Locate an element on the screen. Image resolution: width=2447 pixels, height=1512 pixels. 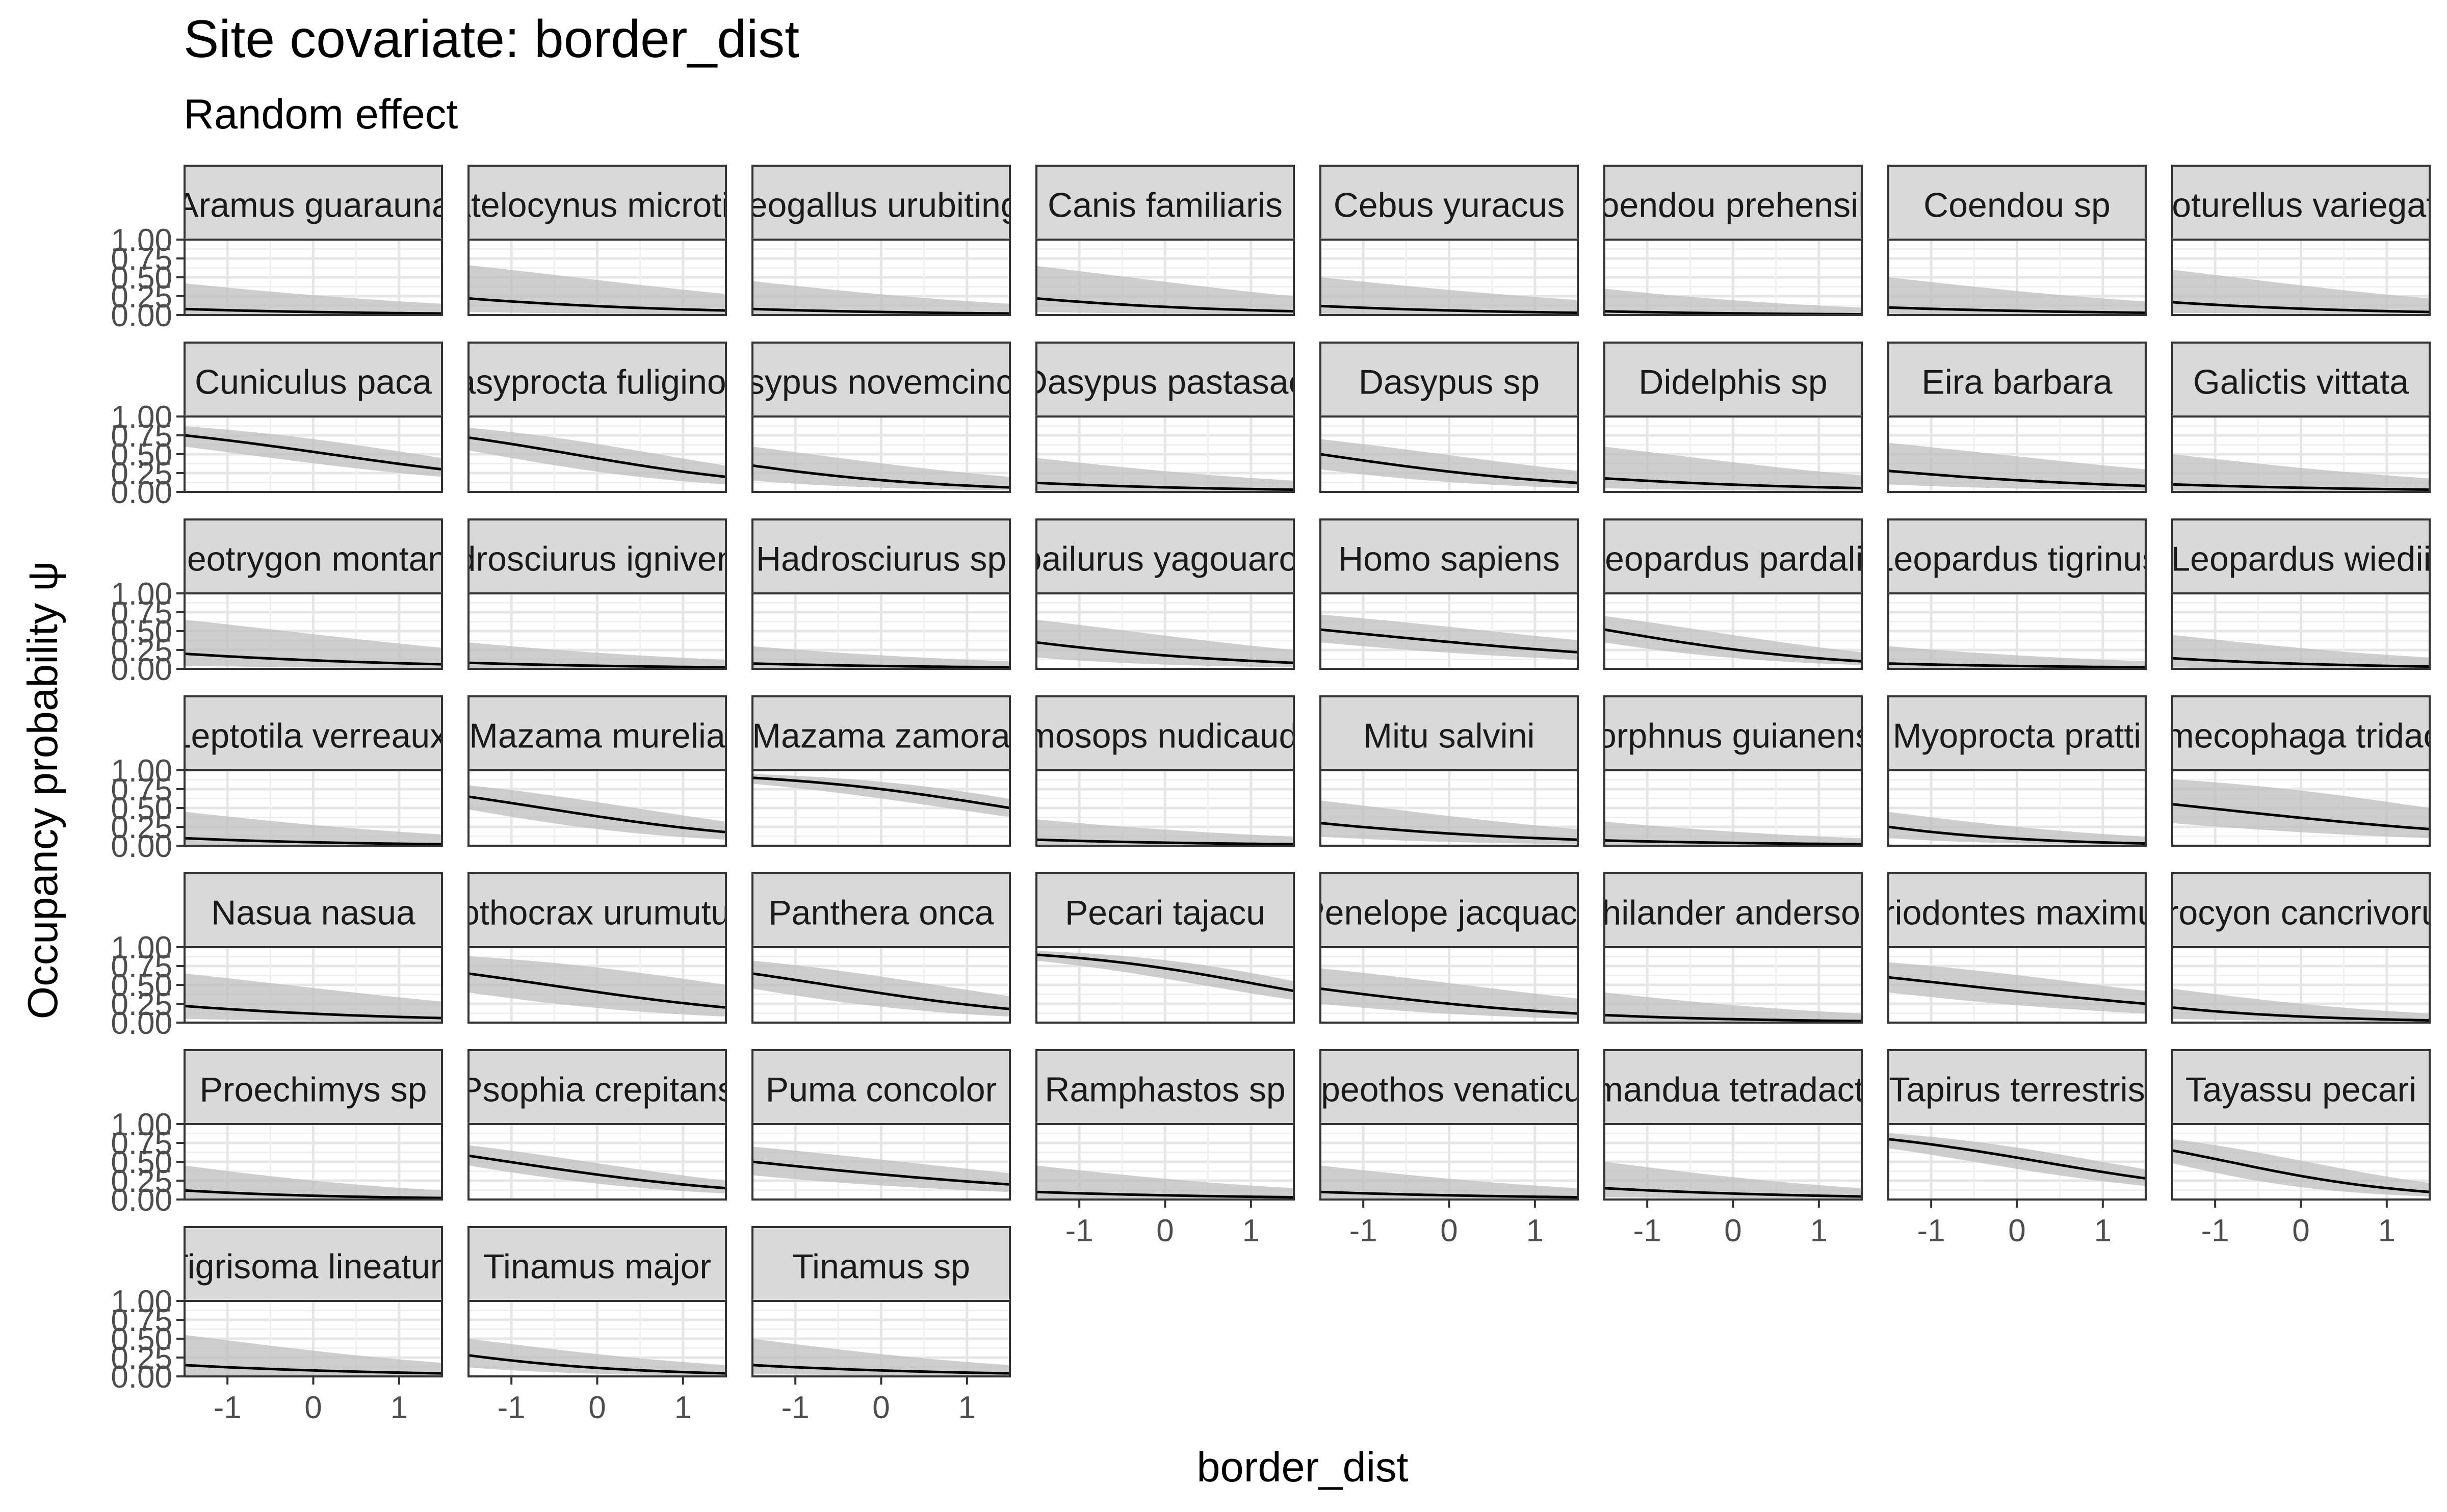
y-tick-label: 1.00 is located at coordinates (141, 948).